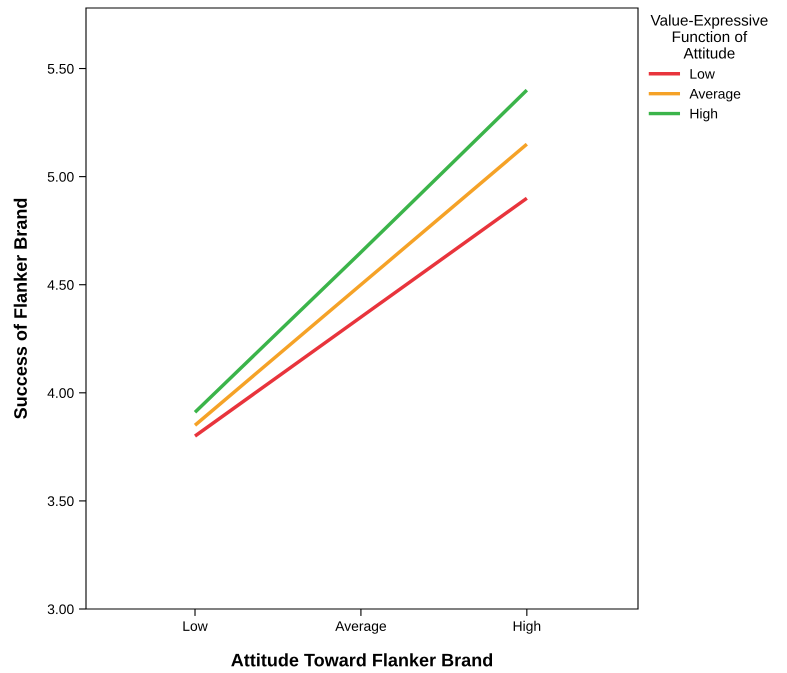  Describe the element at coordinates (61, 177) in the screenshot. I see `y-tick-label: 5.00` at that location.